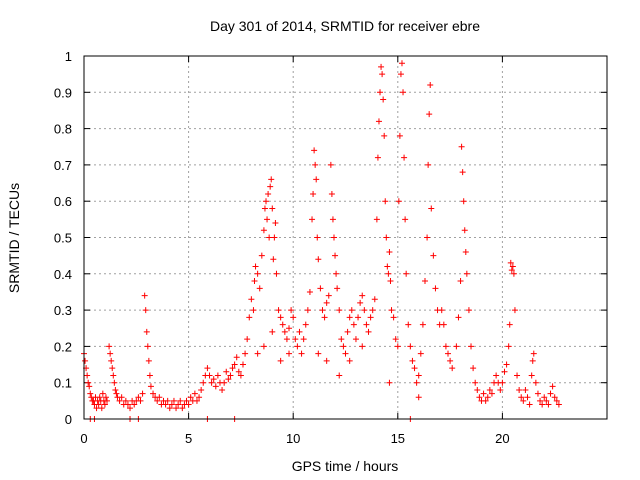  What do you see at coordinates (68, 419) in the screenshot?
I see `y-tick-label: 0` at bounding box center [68, 419].